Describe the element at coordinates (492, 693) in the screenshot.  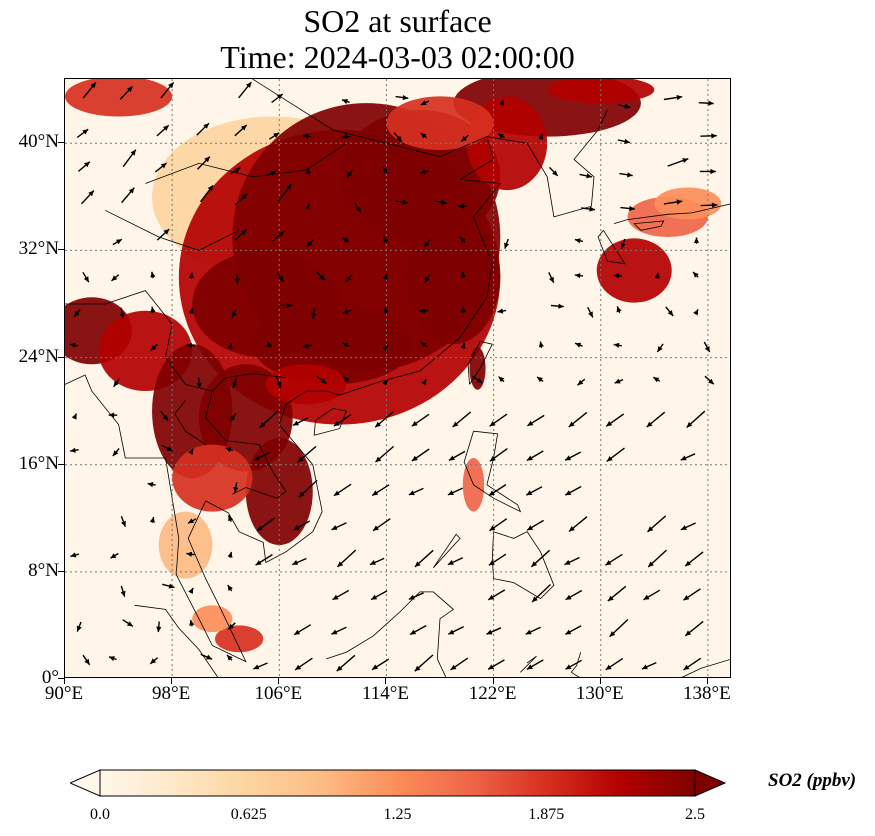
I see `lon-tick-label: 122°E` at that location.